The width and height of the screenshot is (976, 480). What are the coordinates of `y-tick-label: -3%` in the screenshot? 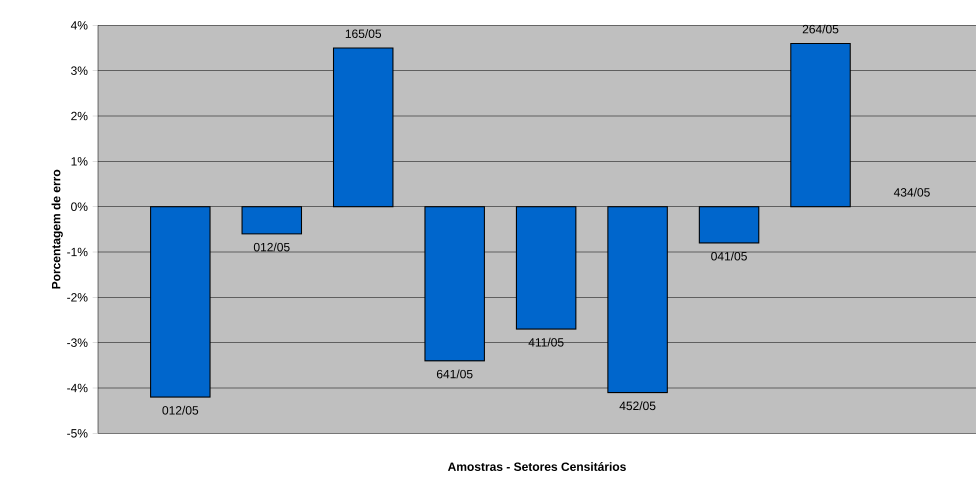 It's located at (77, 342).